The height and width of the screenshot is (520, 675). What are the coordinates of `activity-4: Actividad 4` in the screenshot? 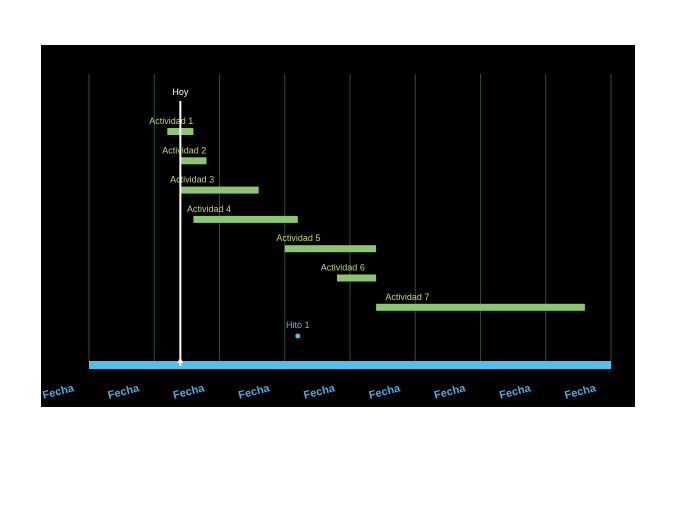 It's located at (242, 213).